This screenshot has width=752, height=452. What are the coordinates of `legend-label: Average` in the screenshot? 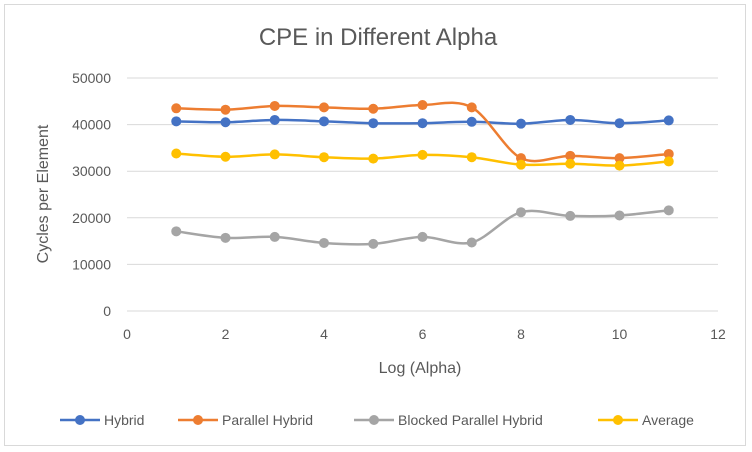 It's located at (668, 420).